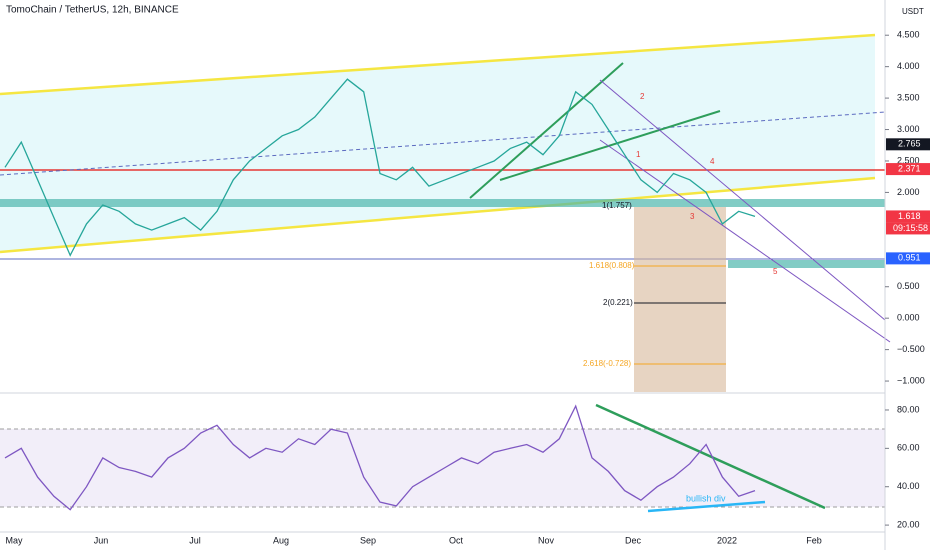 This screenshot has width=932, height=550. I want to click on annotation: 5, so click(775, 271).